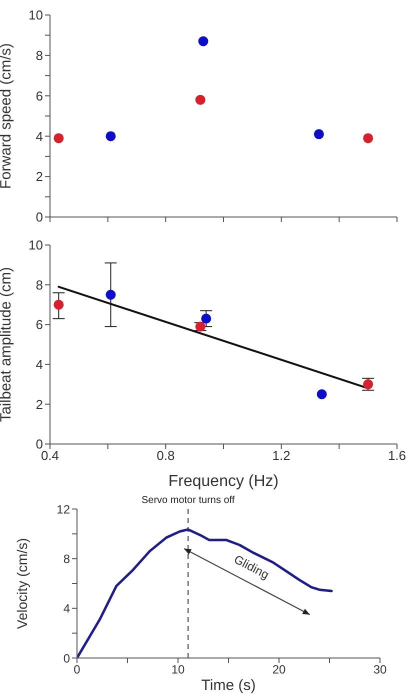  I want to click on y-tick-label: 12, so click(63, 509).